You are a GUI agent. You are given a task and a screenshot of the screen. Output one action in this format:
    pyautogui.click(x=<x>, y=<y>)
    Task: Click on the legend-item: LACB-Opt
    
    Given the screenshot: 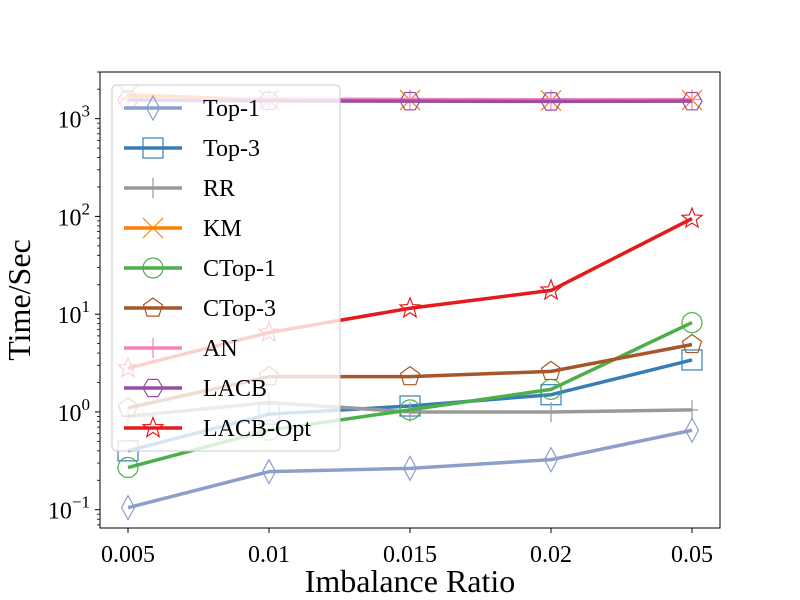 What is the action you would take?
    pyautogui.click(x=217, y=428)
    